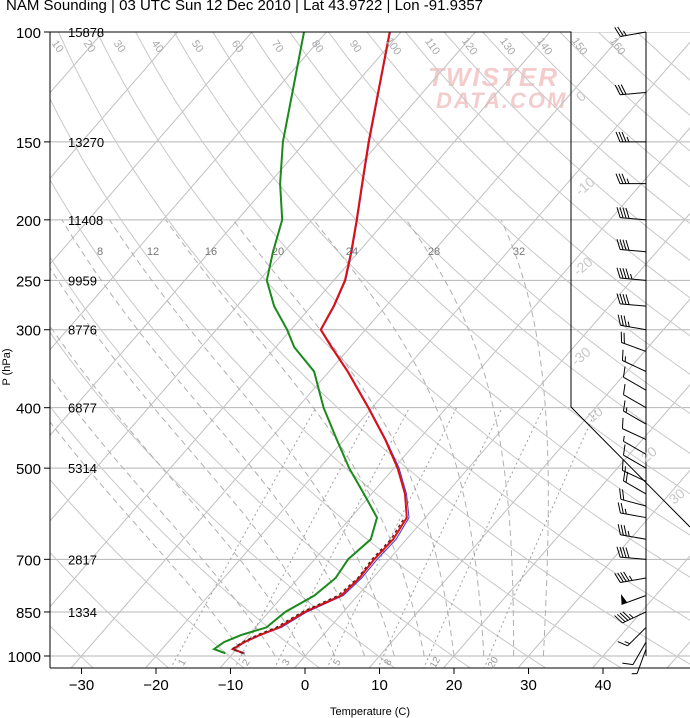 This screenshot has width=690, height=718. Describe the element at coordinates (197, 46) in the screenshot. I see `dry-adiabat-label: 50` at that location.